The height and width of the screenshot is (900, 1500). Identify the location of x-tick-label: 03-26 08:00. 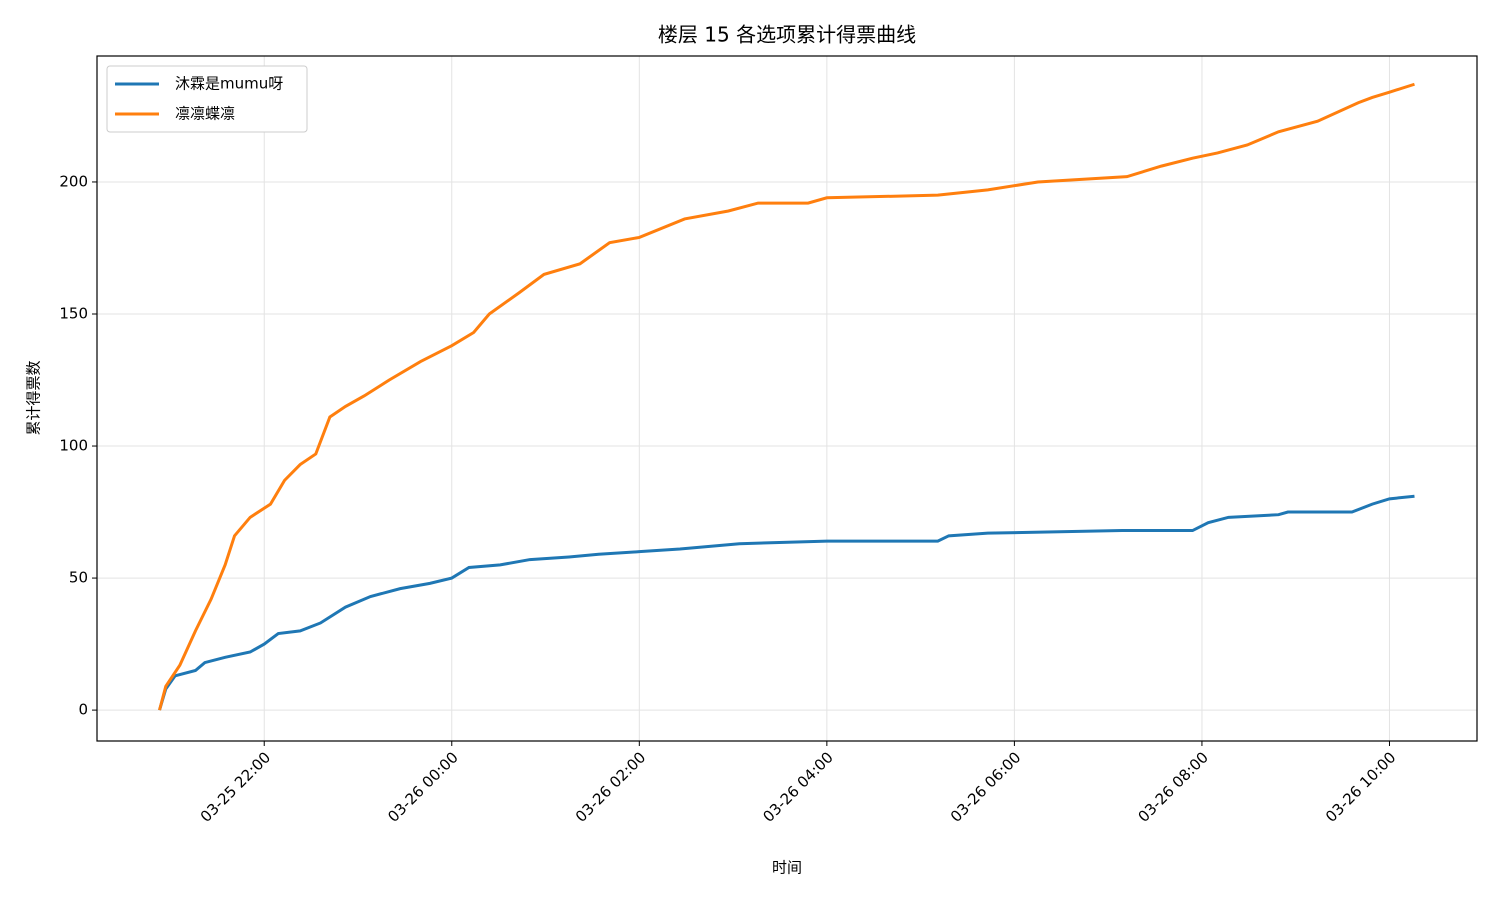
(1172, 786).